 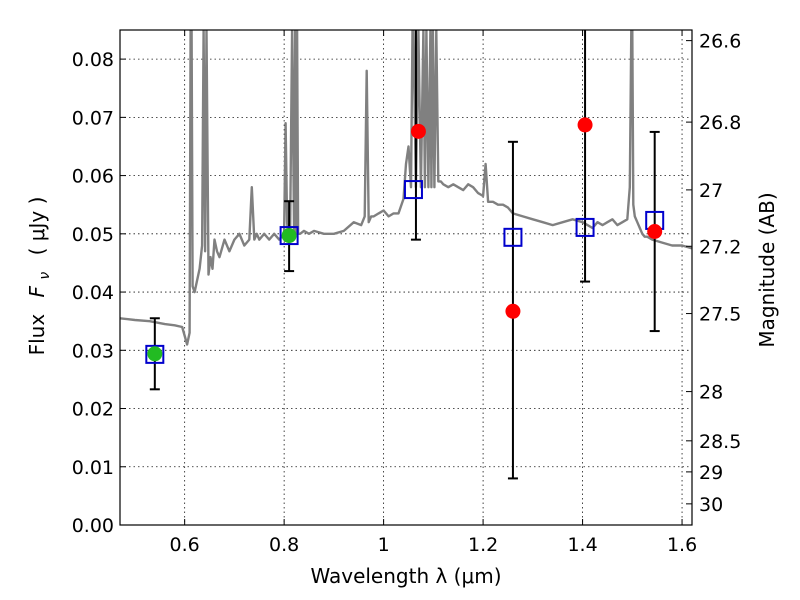 I want to click on x-tick-label: 1.4, so click(x=582, y=545).